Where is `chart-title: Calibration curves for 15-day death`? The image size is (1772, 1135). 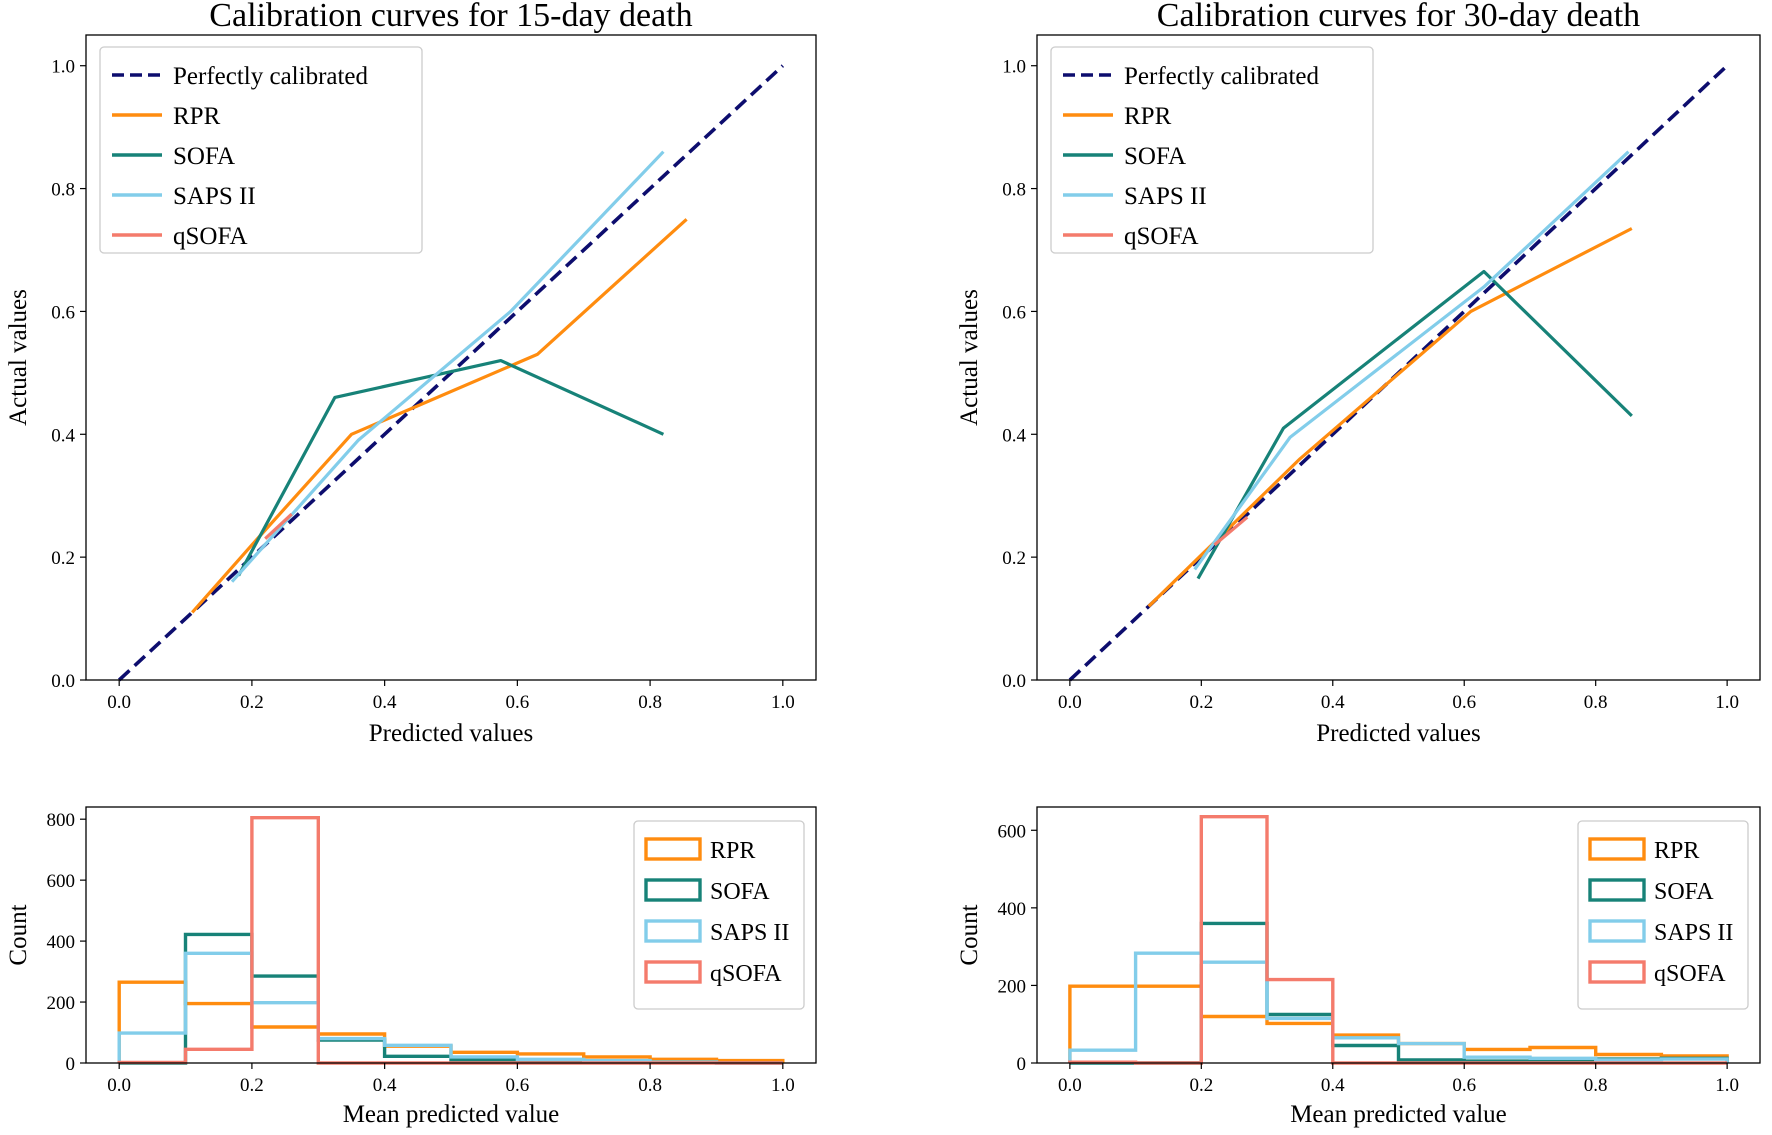
chart-title: Calibration curves for 15-day death is located at coordinates (450, 17).